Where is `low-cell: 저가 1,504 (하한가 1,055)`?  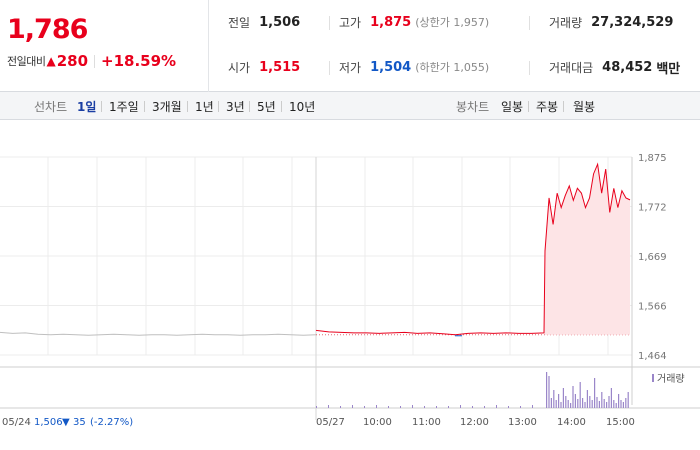
low-cell: 저가 1,504 (하한가 1,055) is located at coordinates (414, 67).